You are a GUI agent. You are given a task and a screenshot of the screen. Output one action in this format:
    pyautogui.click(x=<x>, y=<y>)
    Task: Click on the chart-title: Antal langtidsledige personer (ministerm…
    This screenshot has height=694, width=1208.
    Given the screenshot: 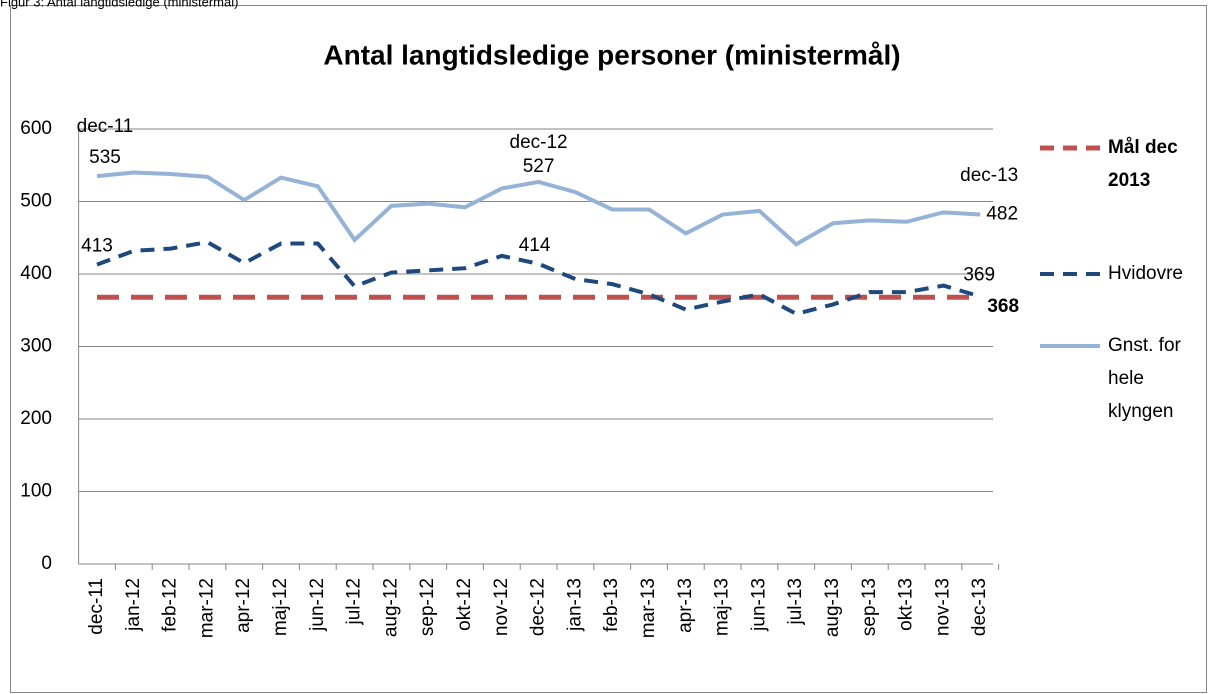 What is the action you would take?
    pyautogui.click(x=611, y=54)
    